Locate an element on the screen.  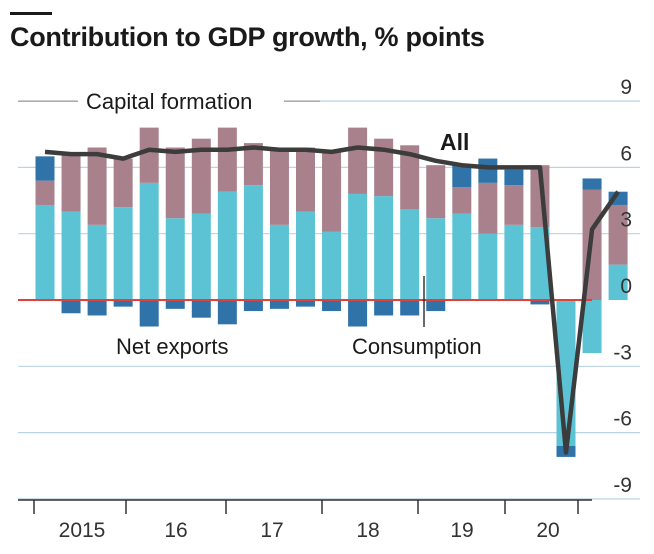
y-tick-label: -3 is located at coordinates (622, 352).